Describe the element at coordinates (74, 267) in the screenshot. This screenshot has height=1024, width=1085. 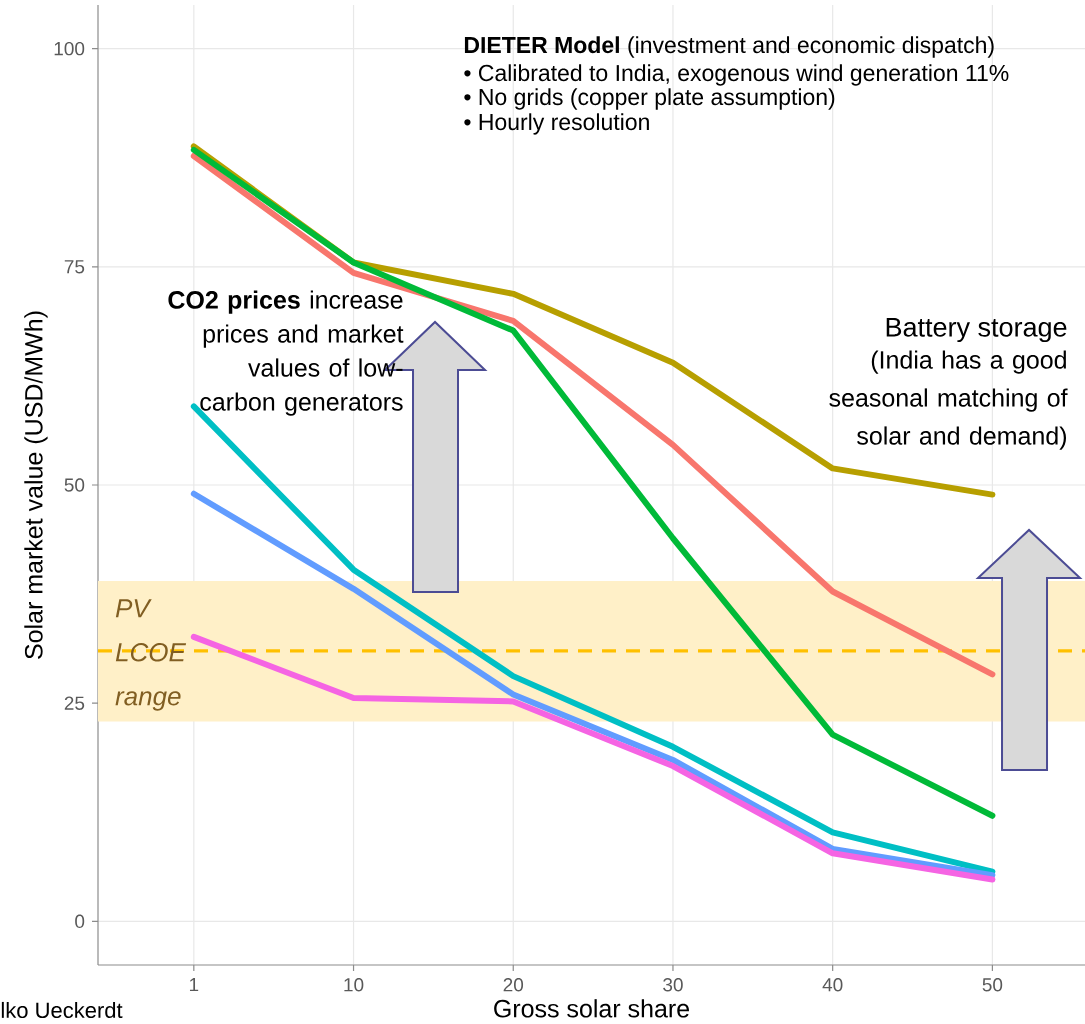
I see `y-tick-label: 75` at that location.